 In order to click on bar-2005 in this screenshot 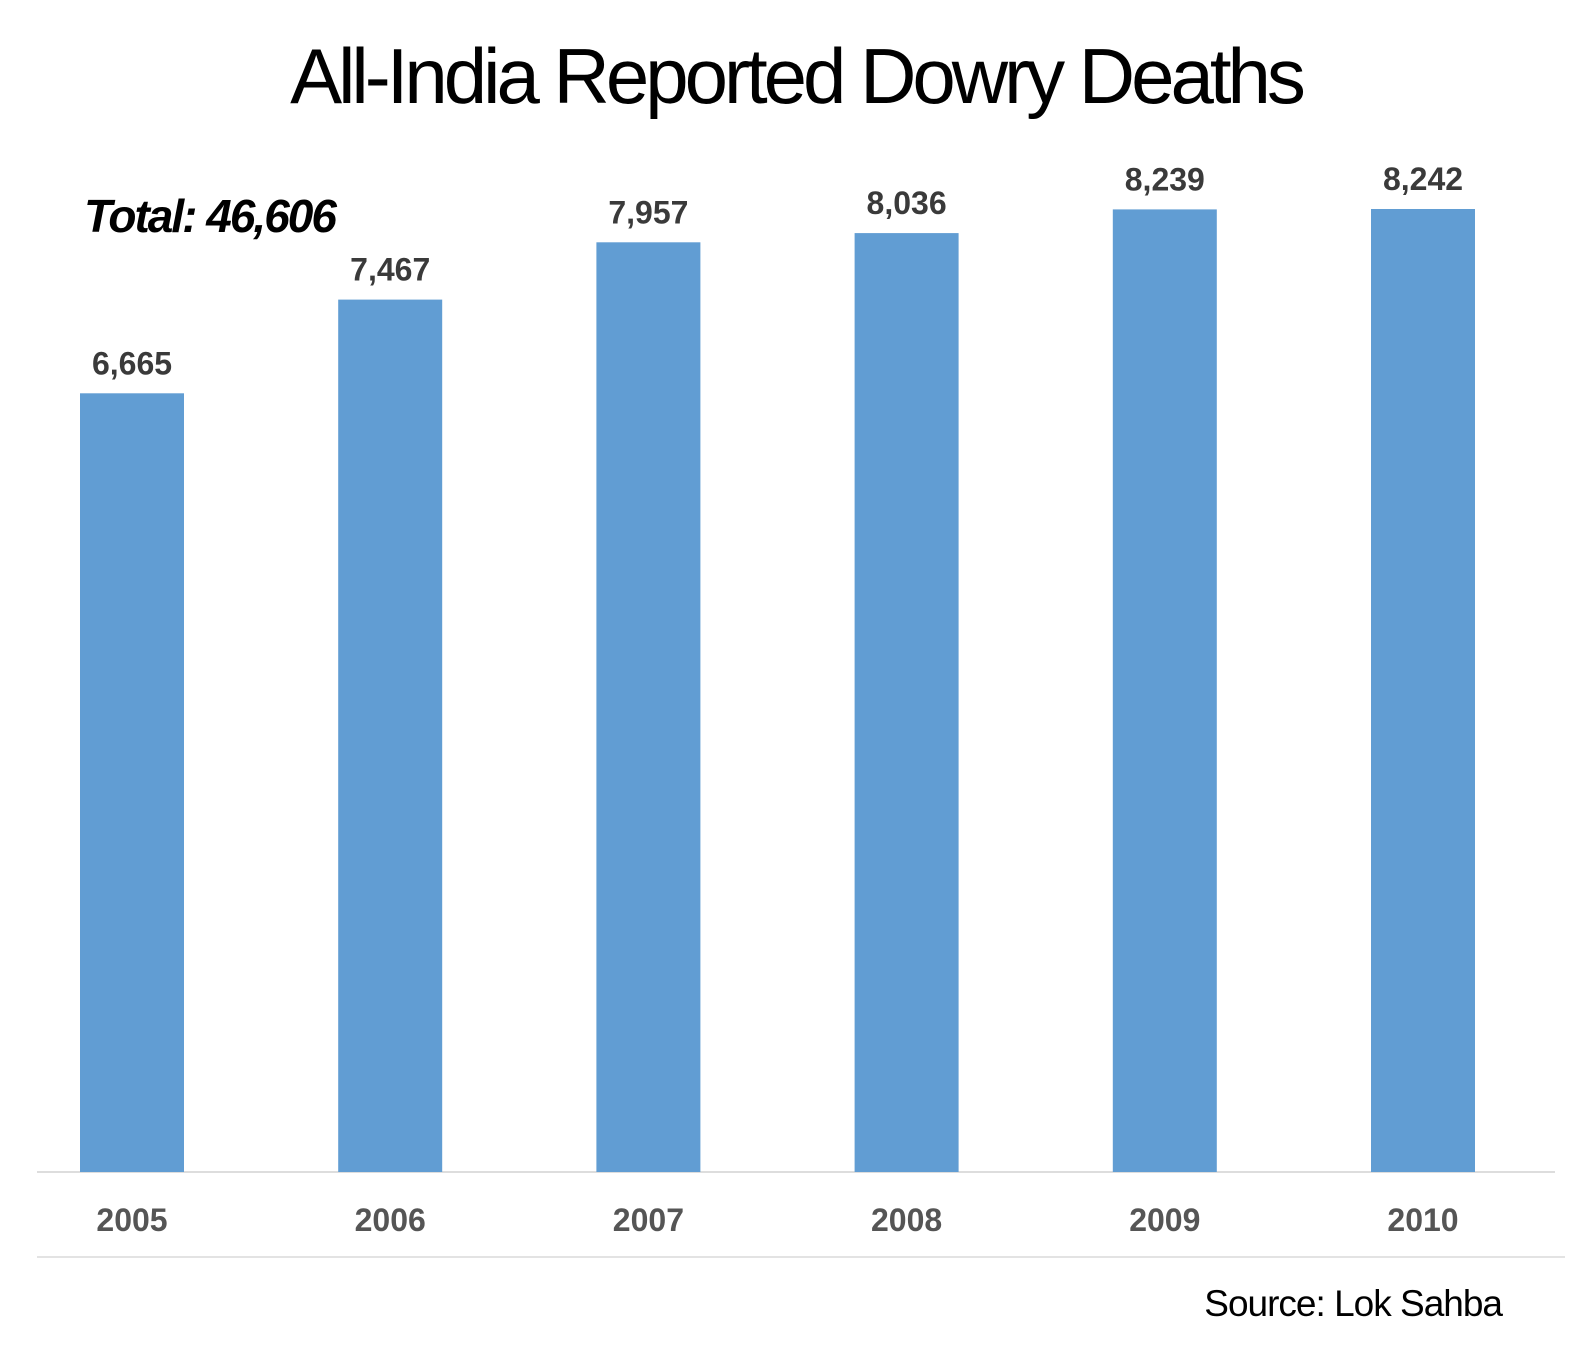, I will do `click(132, 782)`.